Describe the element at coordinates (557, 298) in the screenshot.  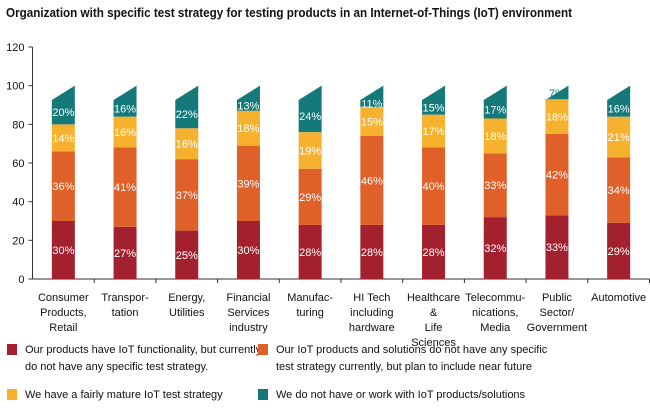
I see `x-tick-label: Public` at that location.